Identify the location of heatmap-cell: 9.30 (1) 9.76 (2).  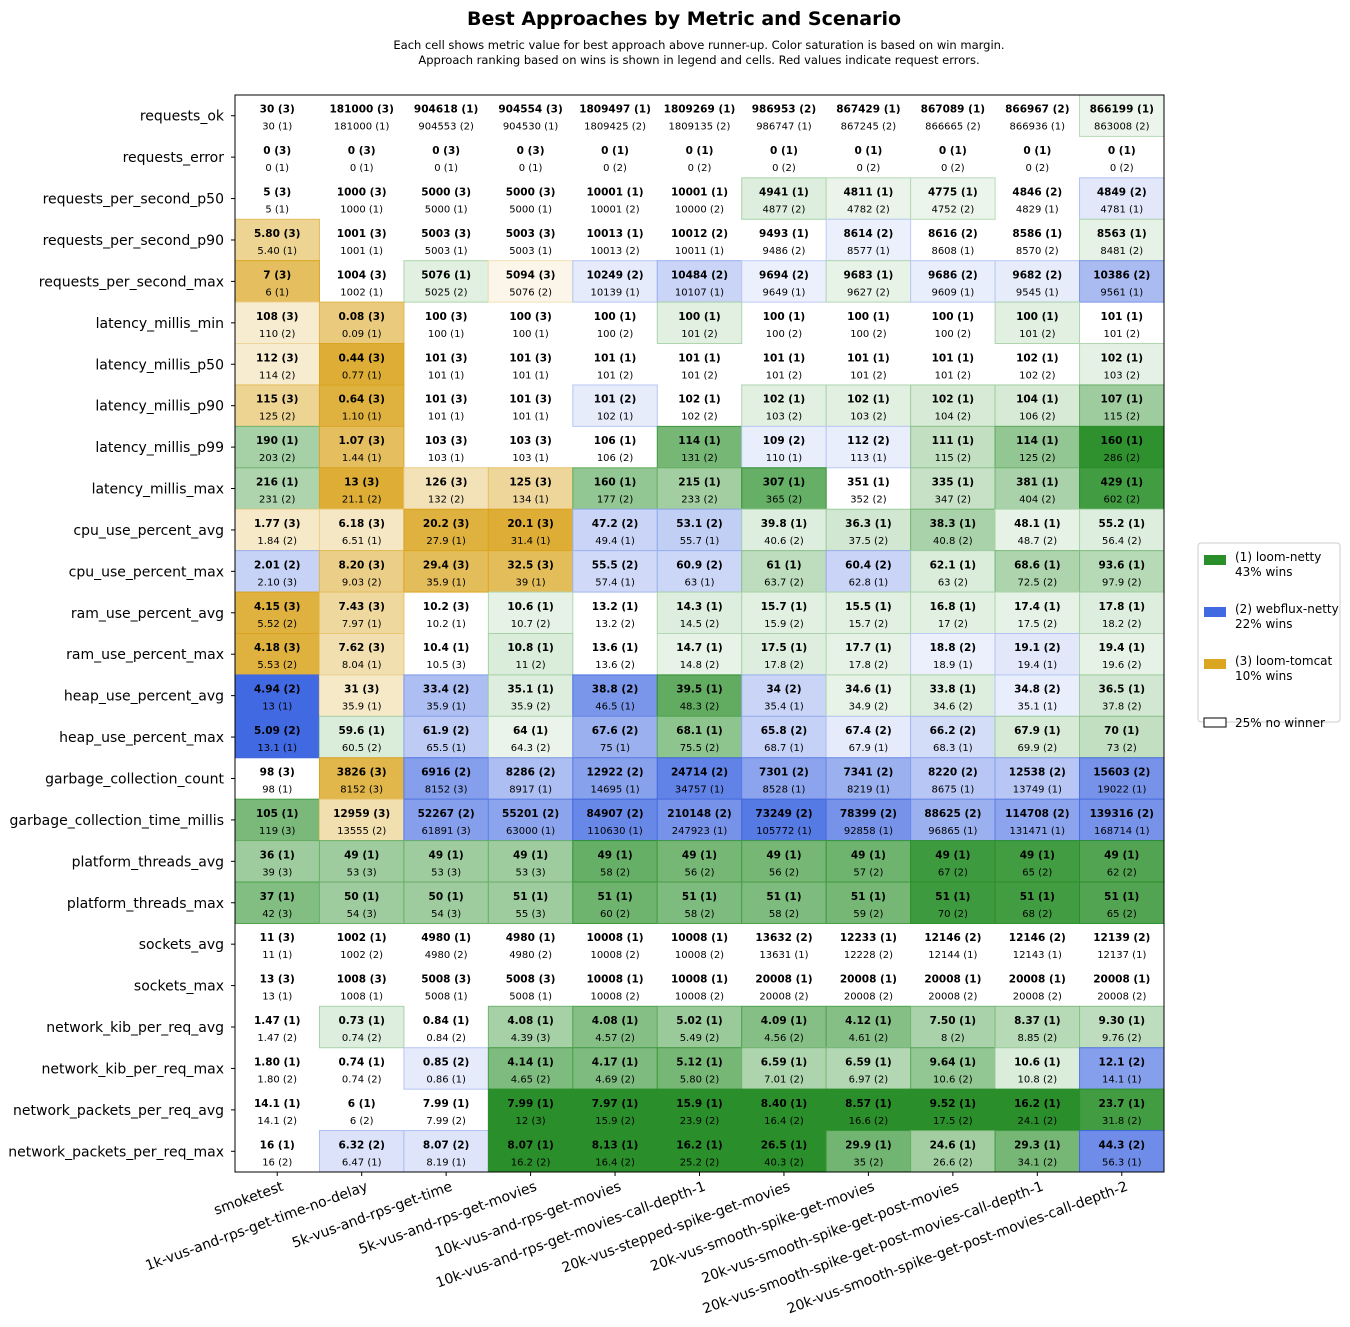
(1122, 1027).